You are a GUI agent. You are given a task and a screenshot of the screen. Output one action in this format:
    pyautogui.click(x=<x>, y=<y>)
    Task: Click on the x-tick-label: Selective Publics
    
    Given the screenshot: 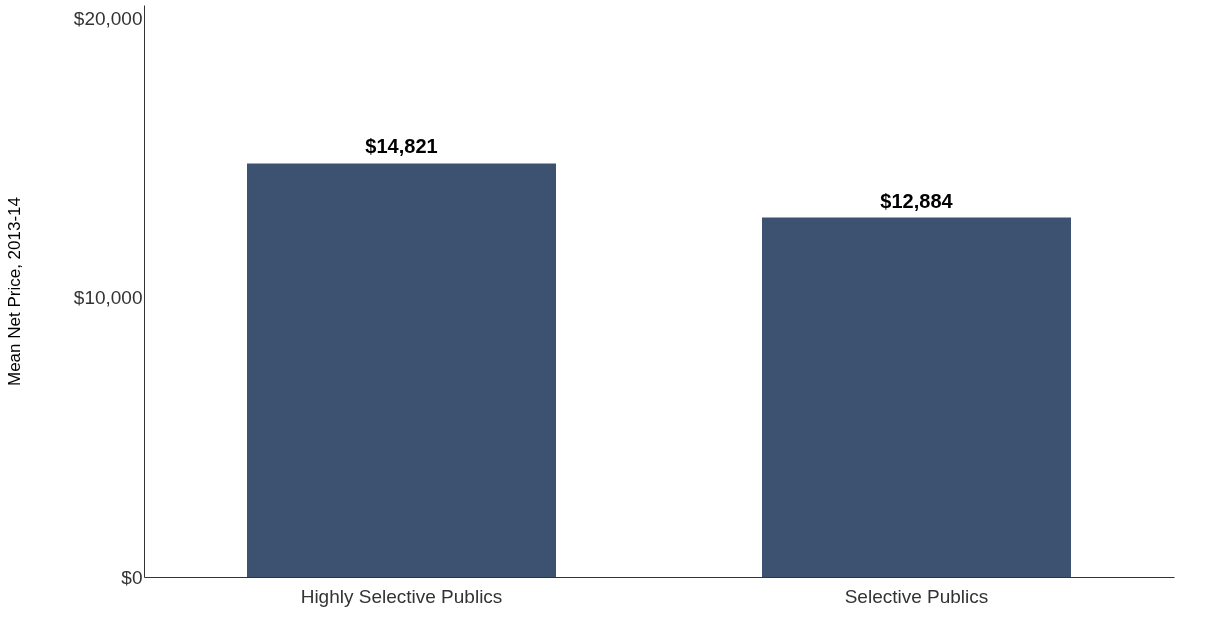 What is the action you would take?
    pyautogui.click(x=916, y=596)
    